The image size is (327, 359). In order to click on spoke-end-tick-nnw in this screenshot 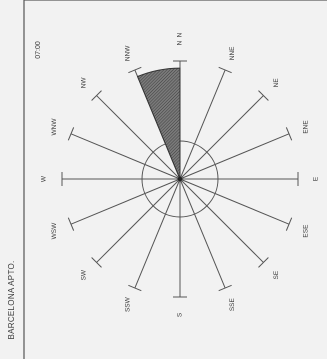, I will do `click(135, 70)`.